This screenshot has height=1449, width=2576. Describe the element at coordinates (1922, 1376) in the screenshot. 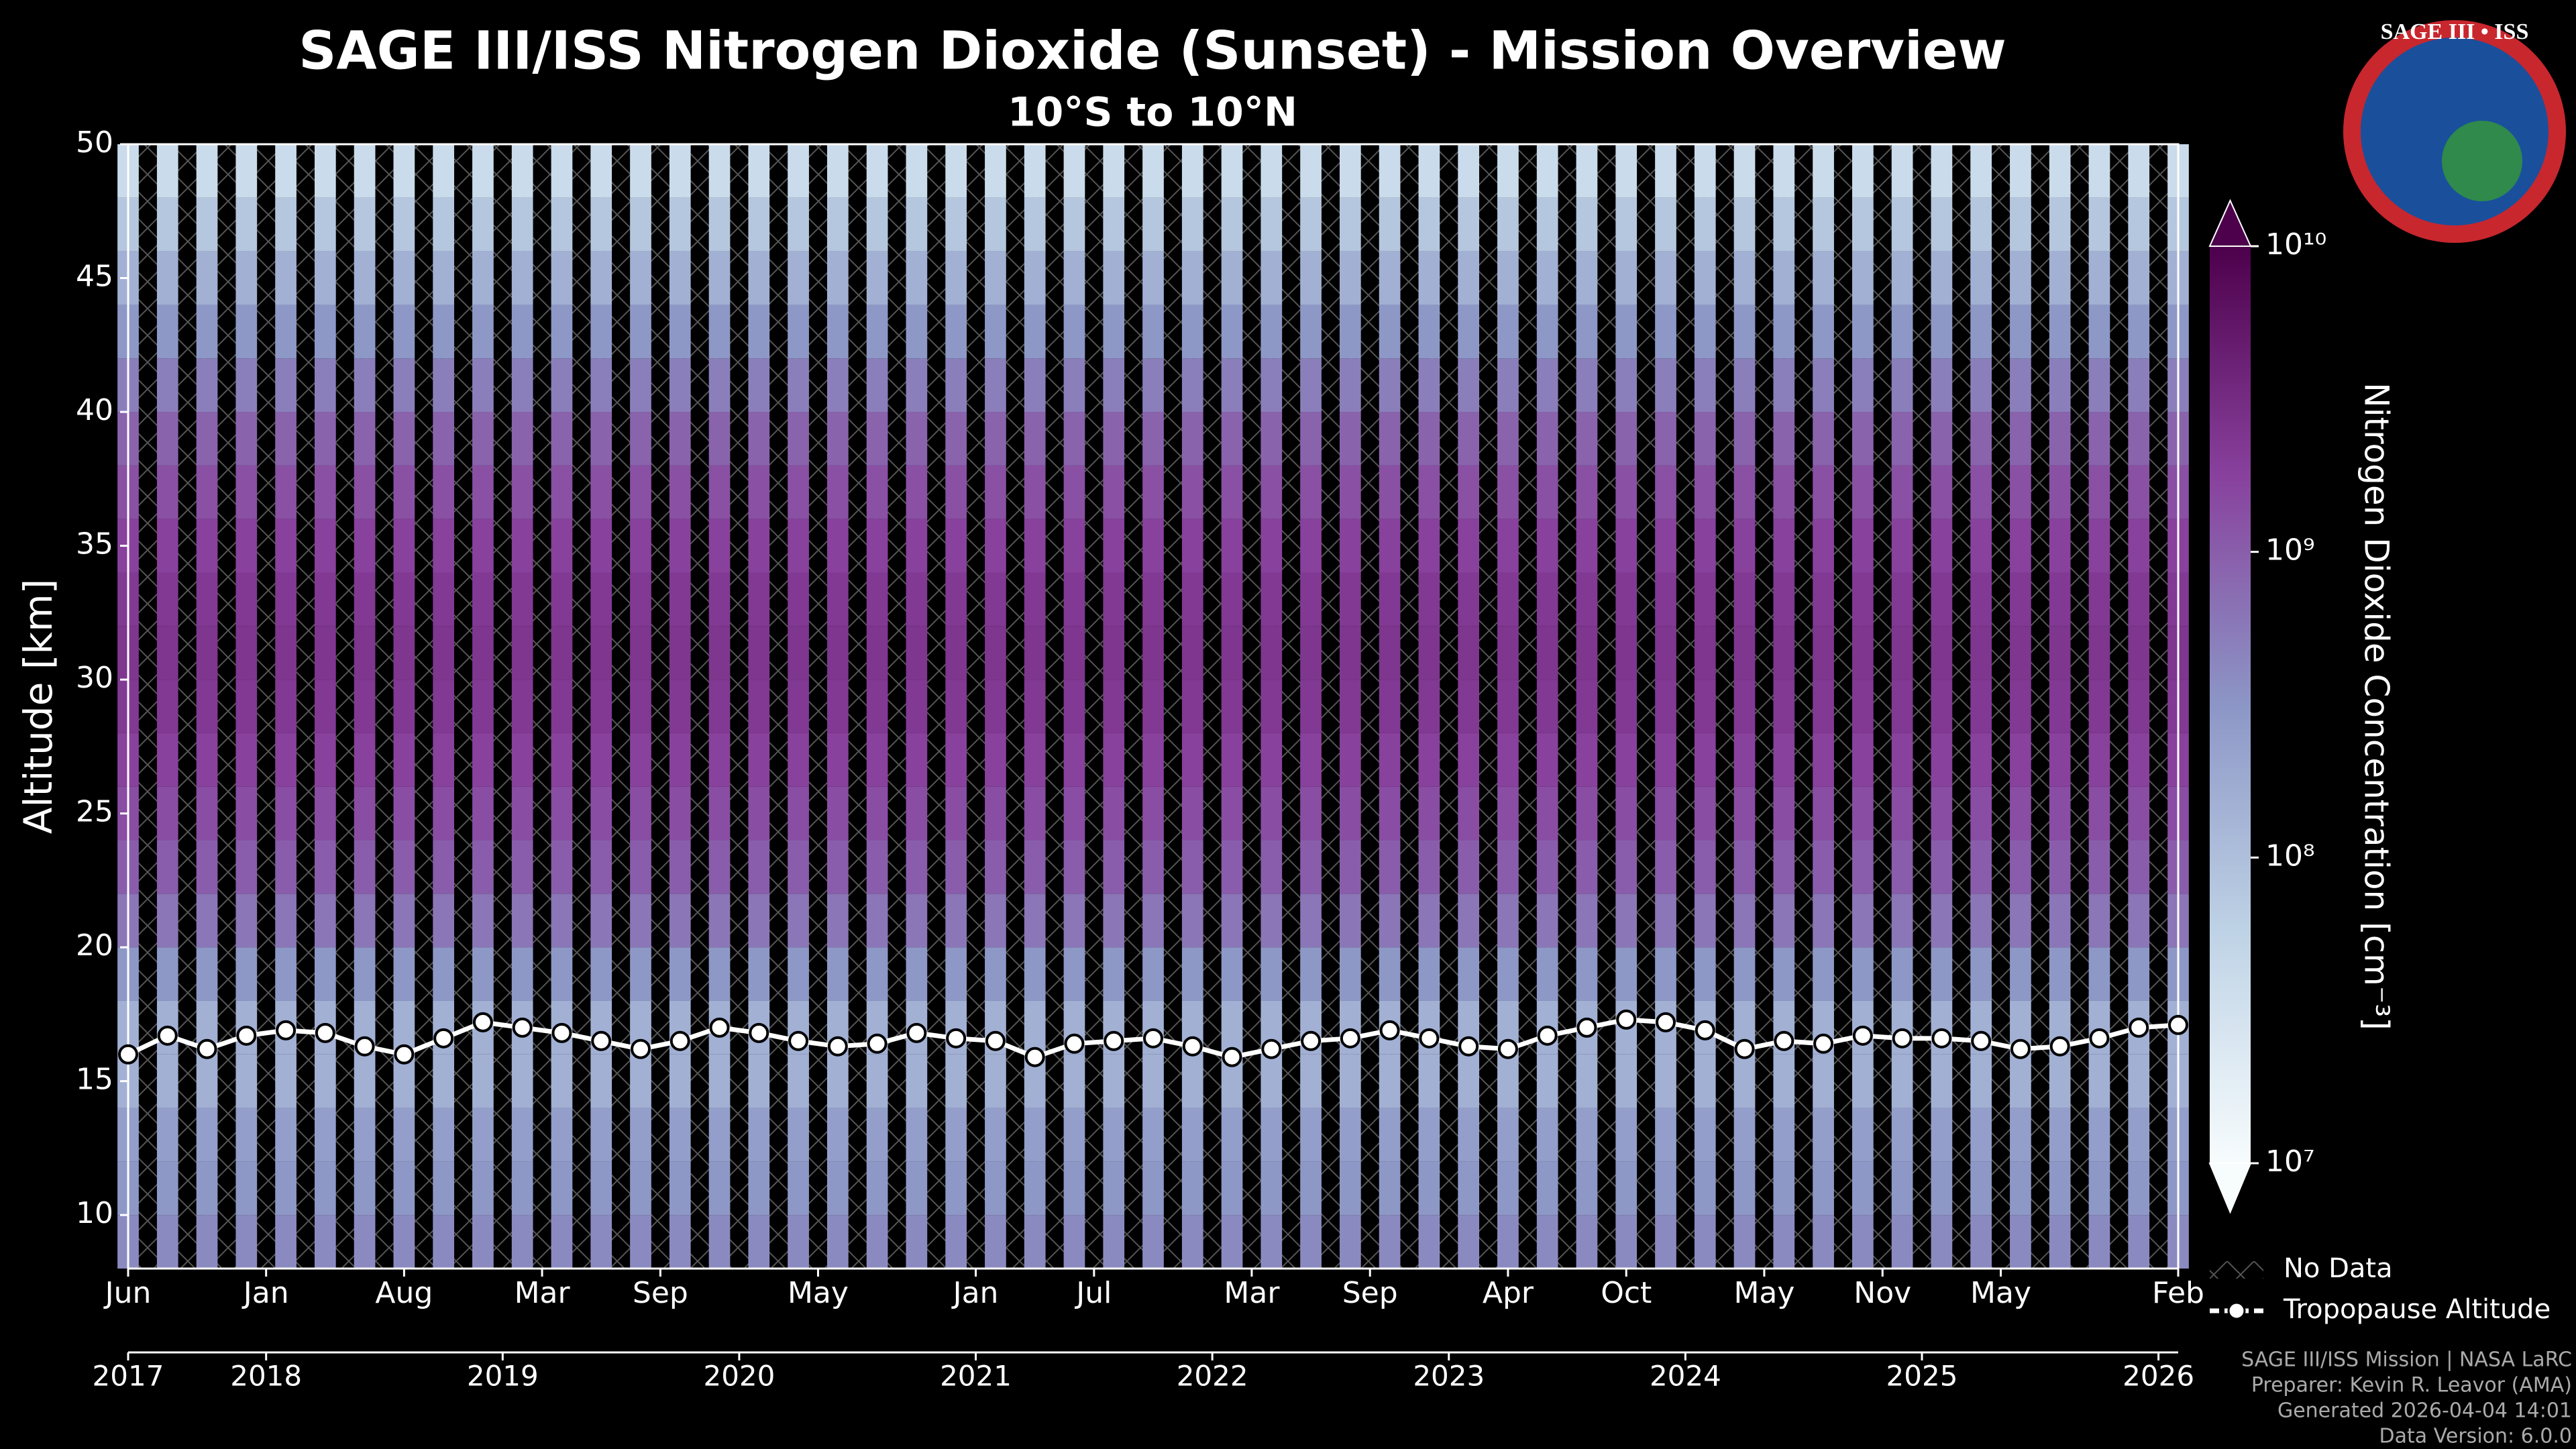

I see `year-tick-label: 2025` at that location.